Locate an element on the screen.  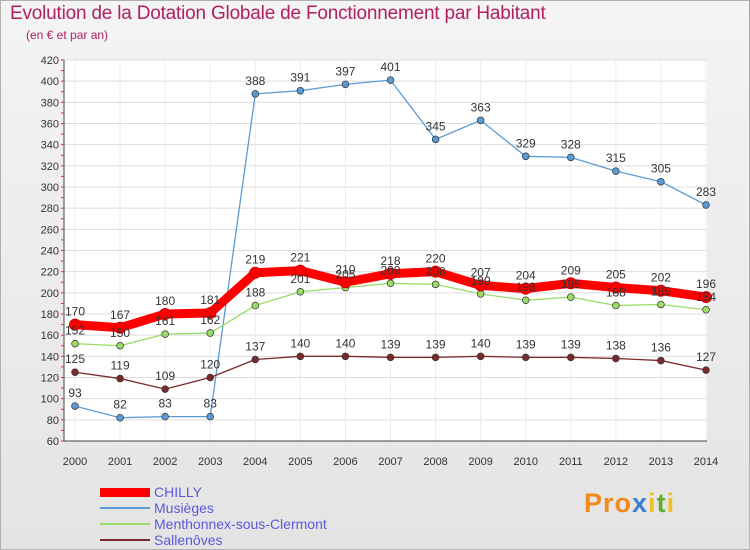
y-tick-label: 240 is located at coordinates (50, 252).